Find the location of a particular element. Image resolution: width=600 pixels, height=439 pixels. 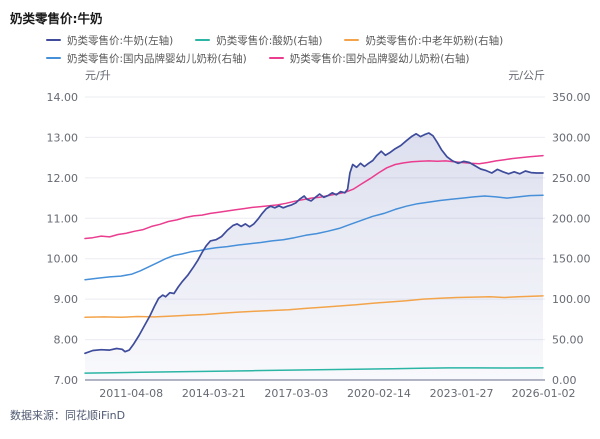

y-left-tick-label: 13.00 is located at coordinates (63, 137).